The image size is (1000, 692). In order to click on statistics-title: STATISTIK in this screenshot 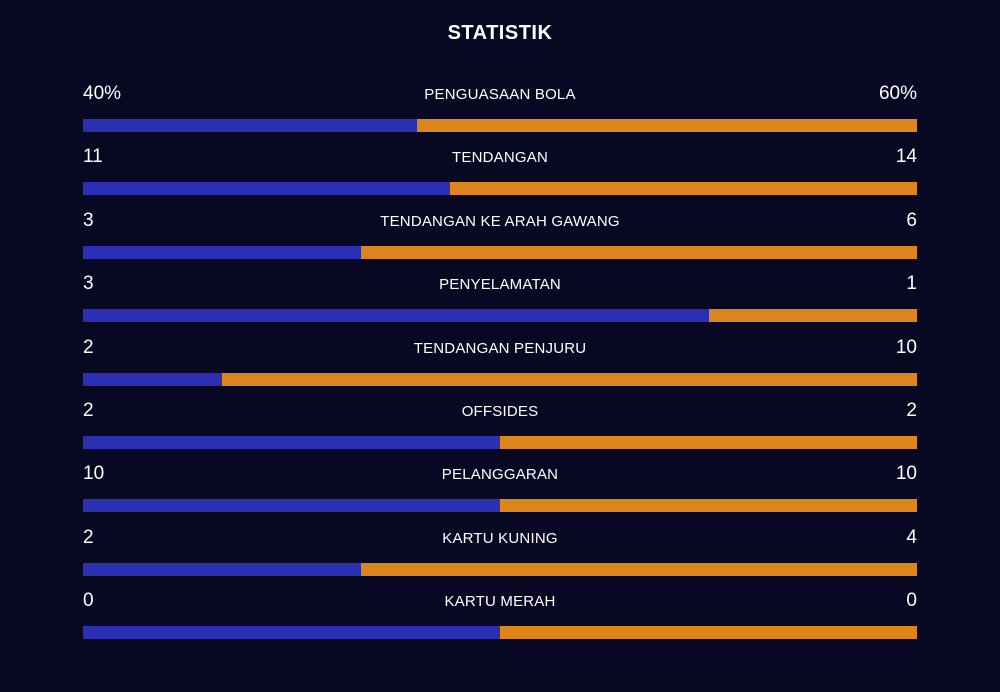, I will do `click(500, 33)`.